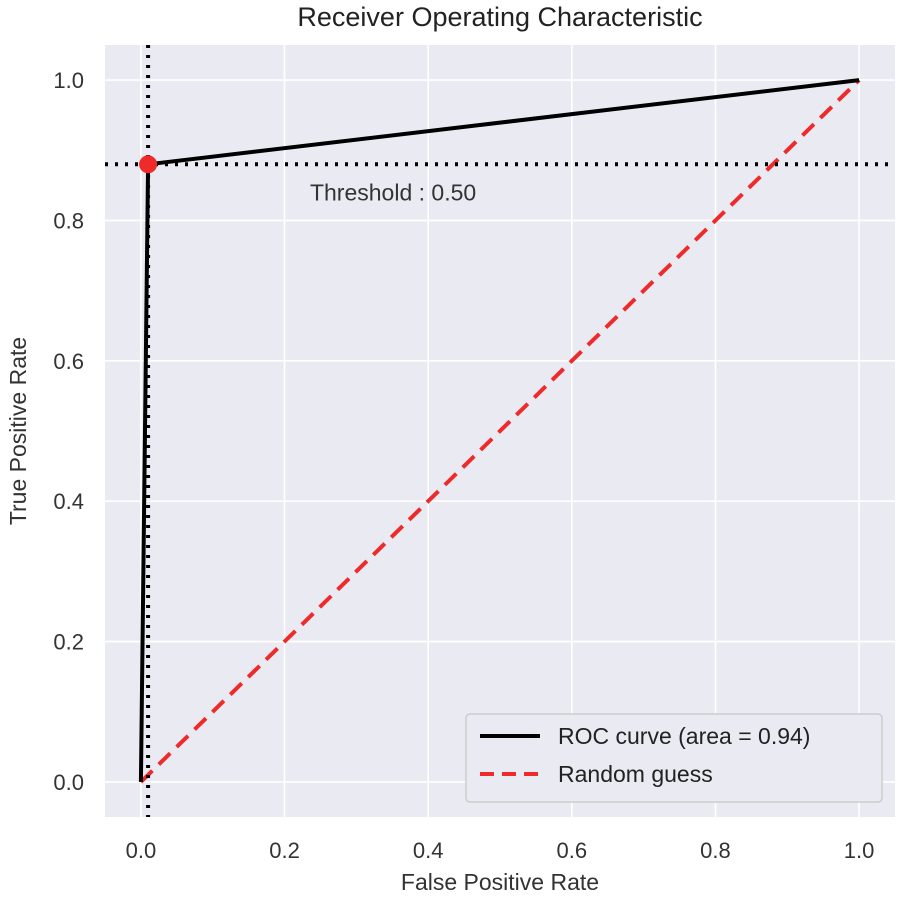  What do you see at coordinates (68, 220) in the screenshot?
I see `y-tick-label: 0.8` at bounding box center [68, 220].